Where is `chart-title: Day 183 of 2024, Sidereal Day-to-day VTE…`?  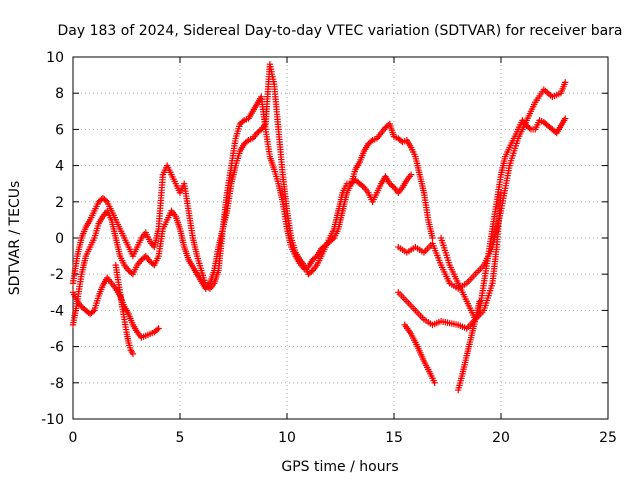 chart-title: Day 183 of 2024, Sidereal Day-to-day VTE… is located at coordinates (339, 31).